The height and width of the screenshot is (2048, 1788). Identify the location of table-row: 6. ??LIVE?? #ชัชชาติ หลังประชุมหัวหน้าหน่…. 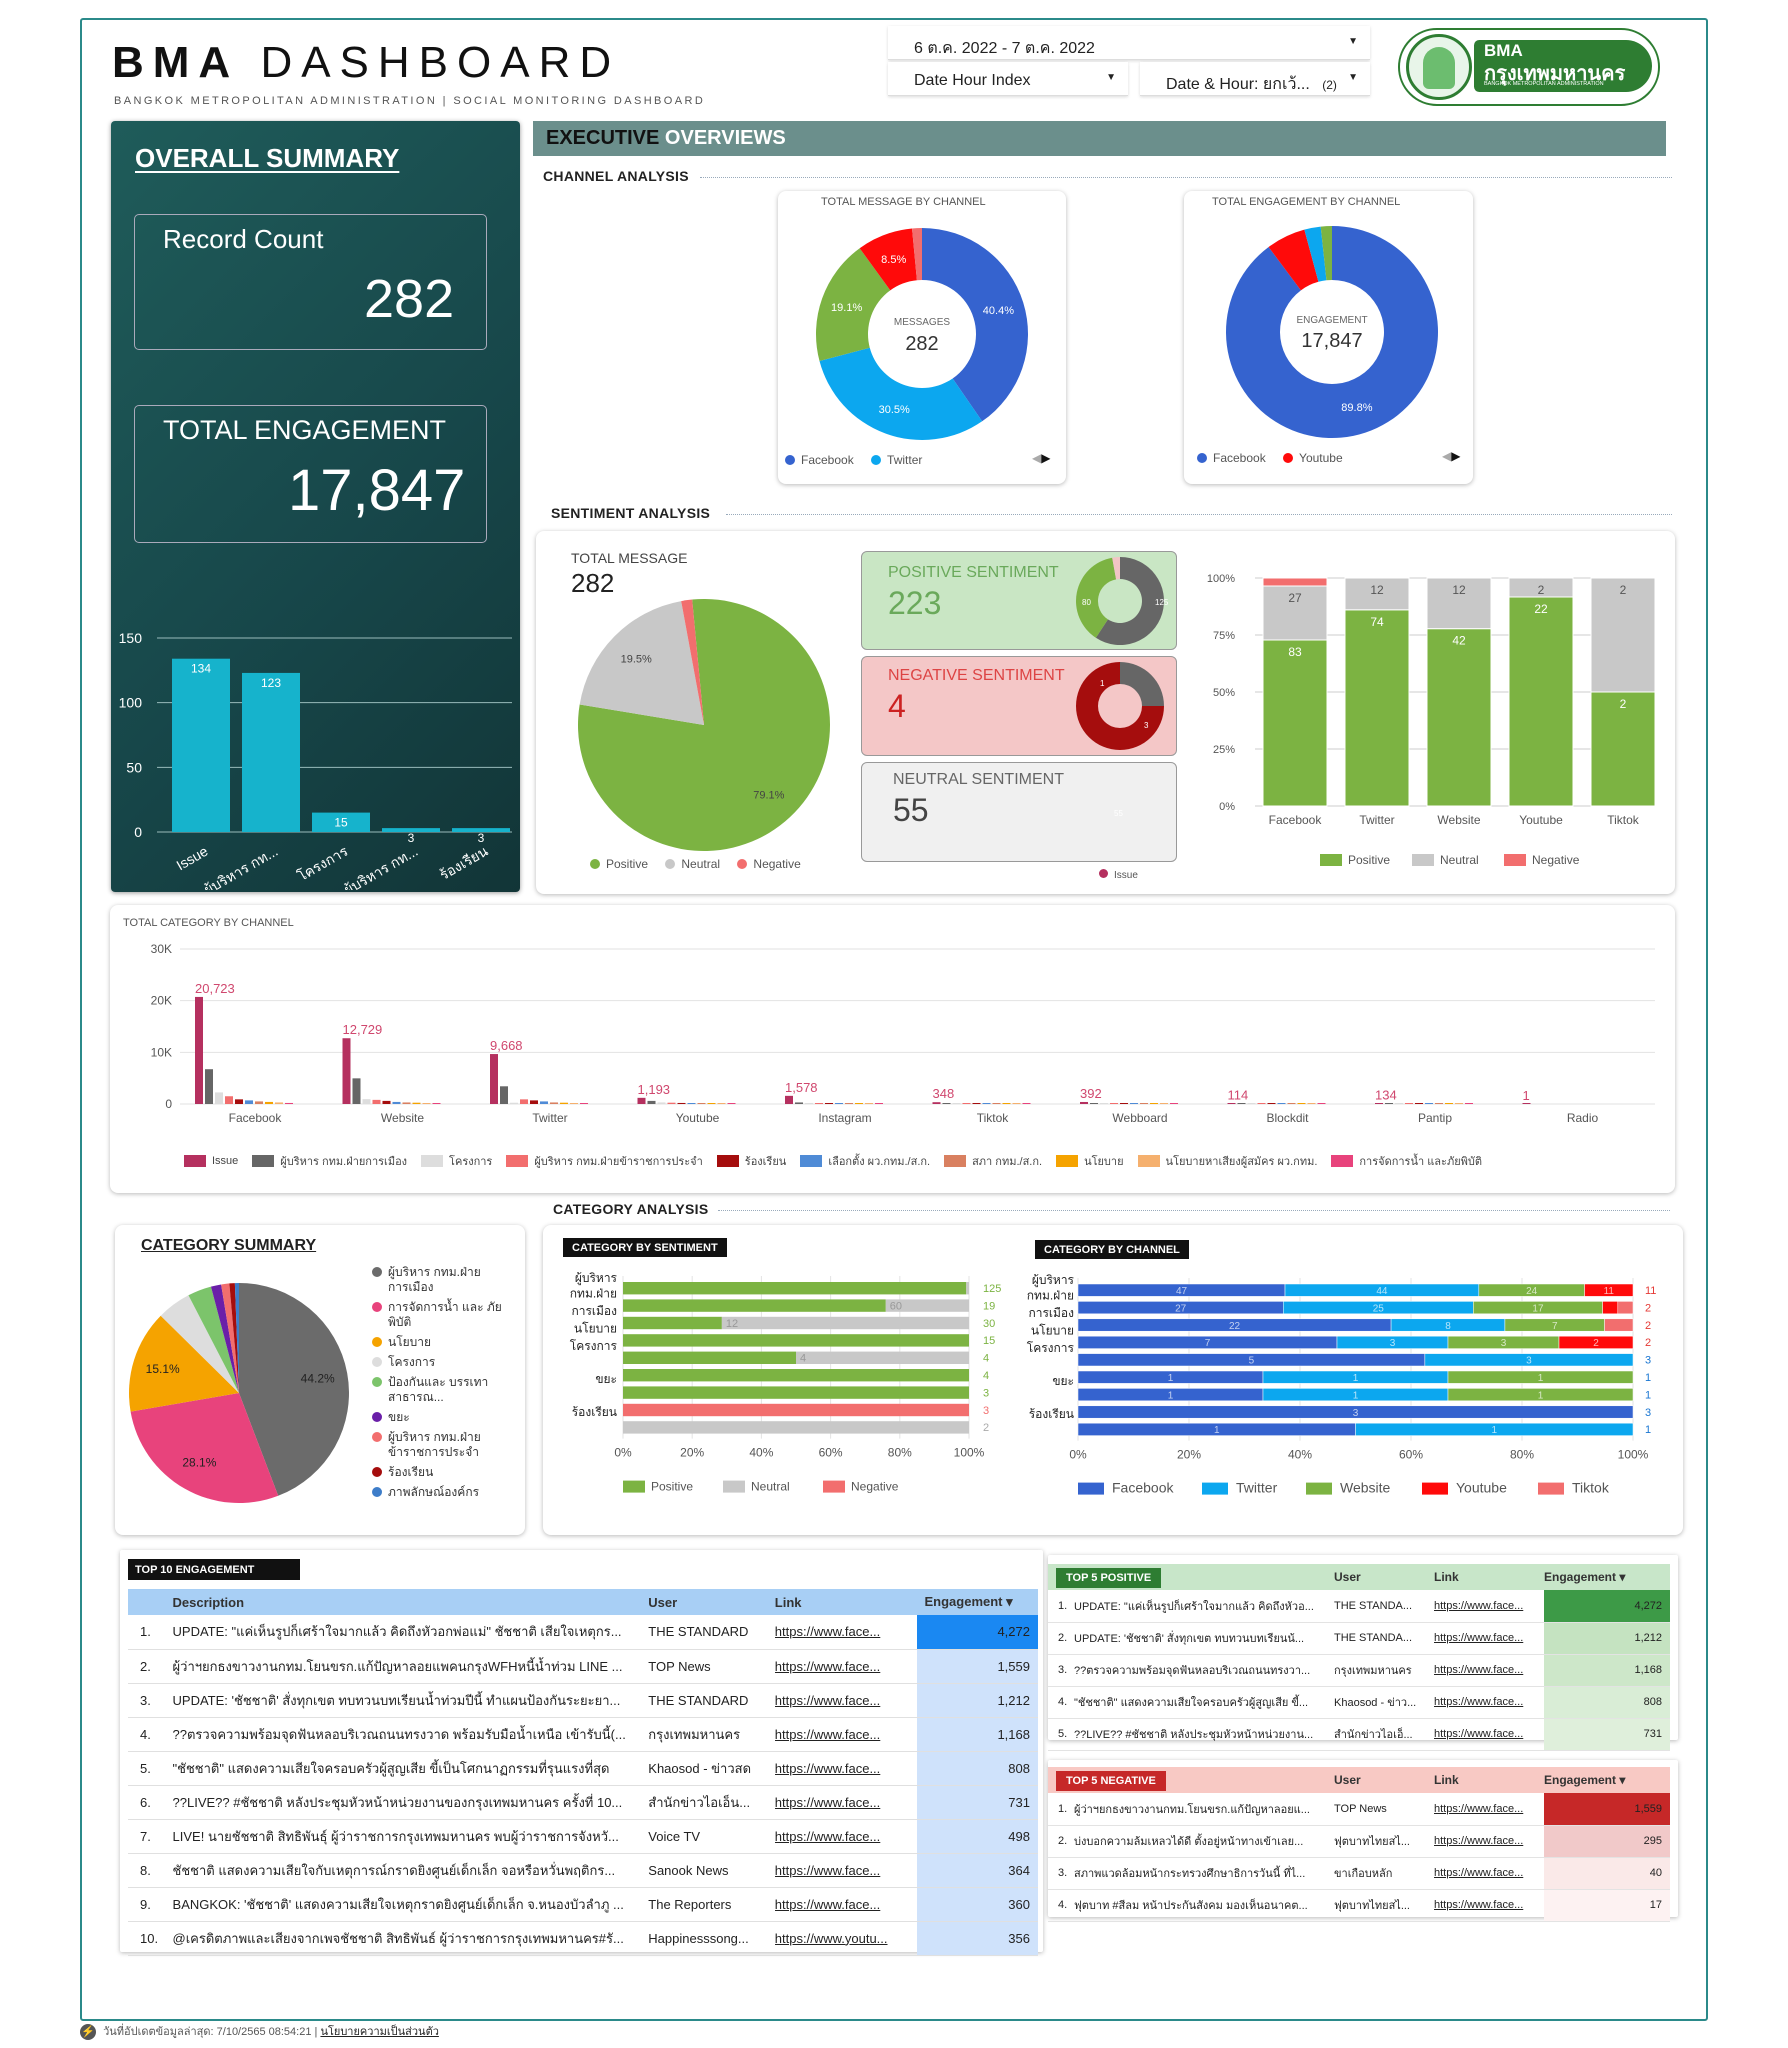
(583, 1802).